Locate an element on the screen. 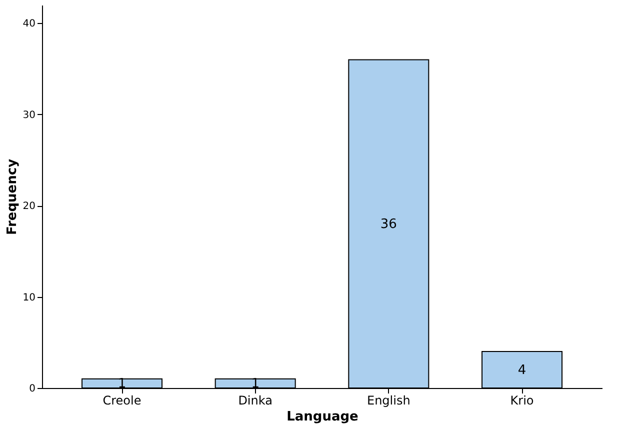 Image resolution: width=629 pixels, height=443 pixels. x-tick-label: Dinka is located at coordinates (255, 401).